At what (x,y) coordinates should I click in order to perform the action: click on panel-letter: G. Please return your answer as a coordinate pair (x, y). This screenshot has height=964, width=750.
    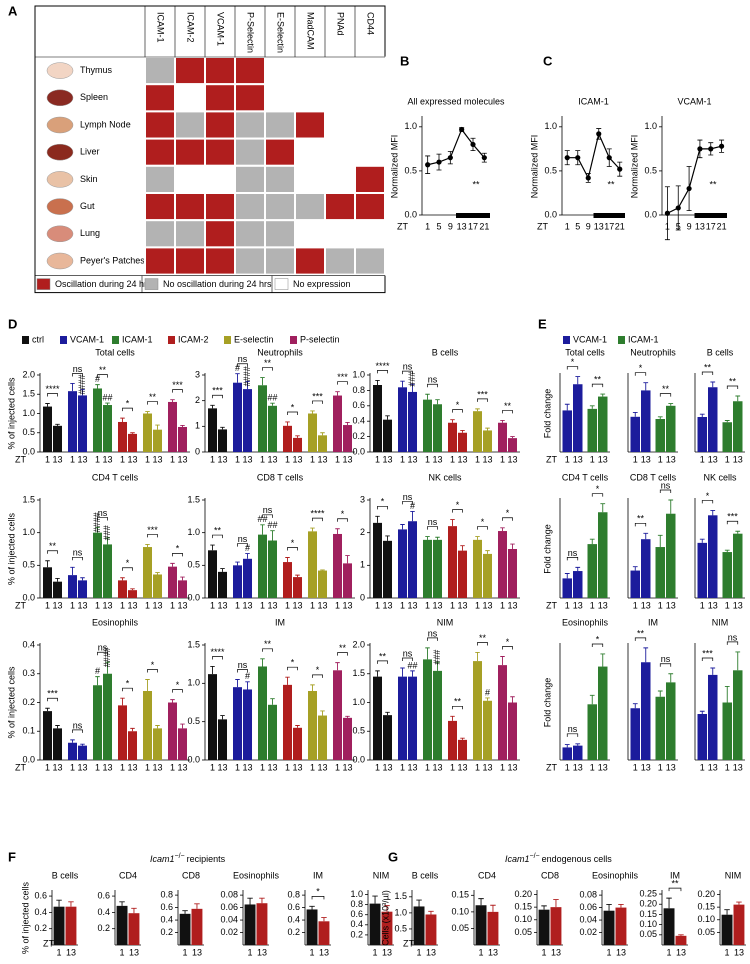
    Looking at the image, I should click on (393, 856).